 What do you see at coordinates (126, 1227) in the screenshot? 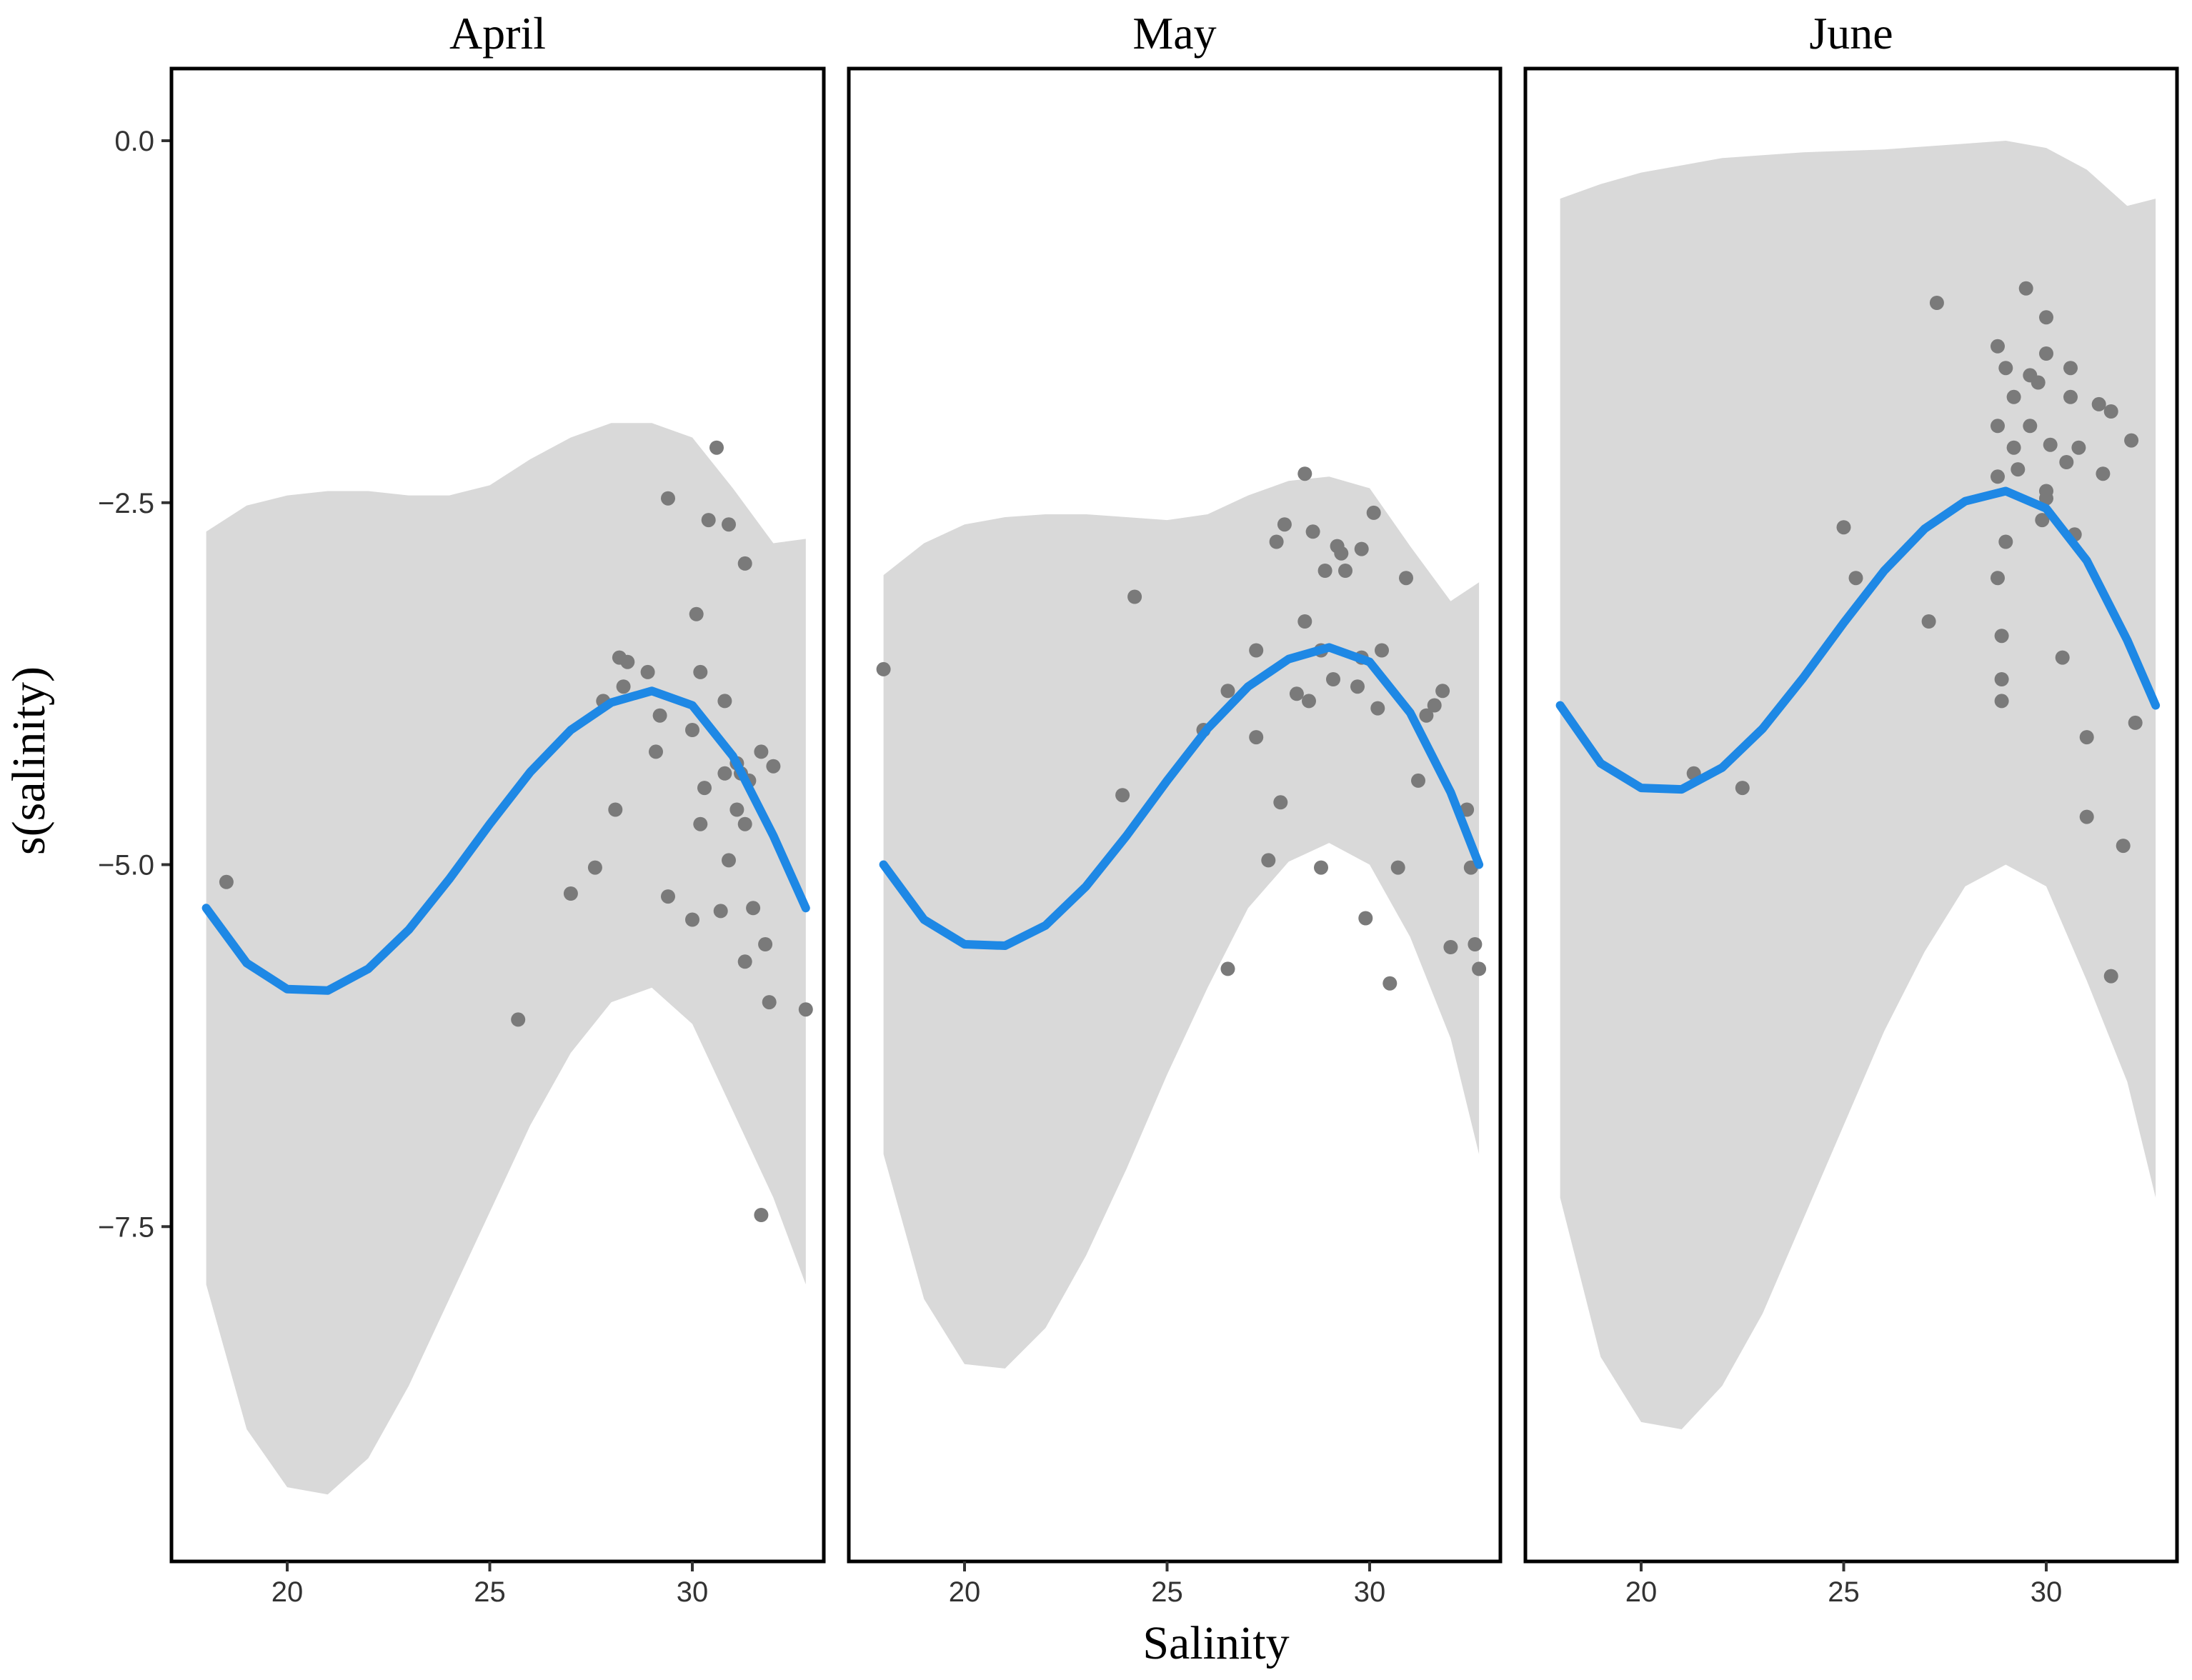
I see `y-tick-label: −7.5` at bounding box center [126, 1227].